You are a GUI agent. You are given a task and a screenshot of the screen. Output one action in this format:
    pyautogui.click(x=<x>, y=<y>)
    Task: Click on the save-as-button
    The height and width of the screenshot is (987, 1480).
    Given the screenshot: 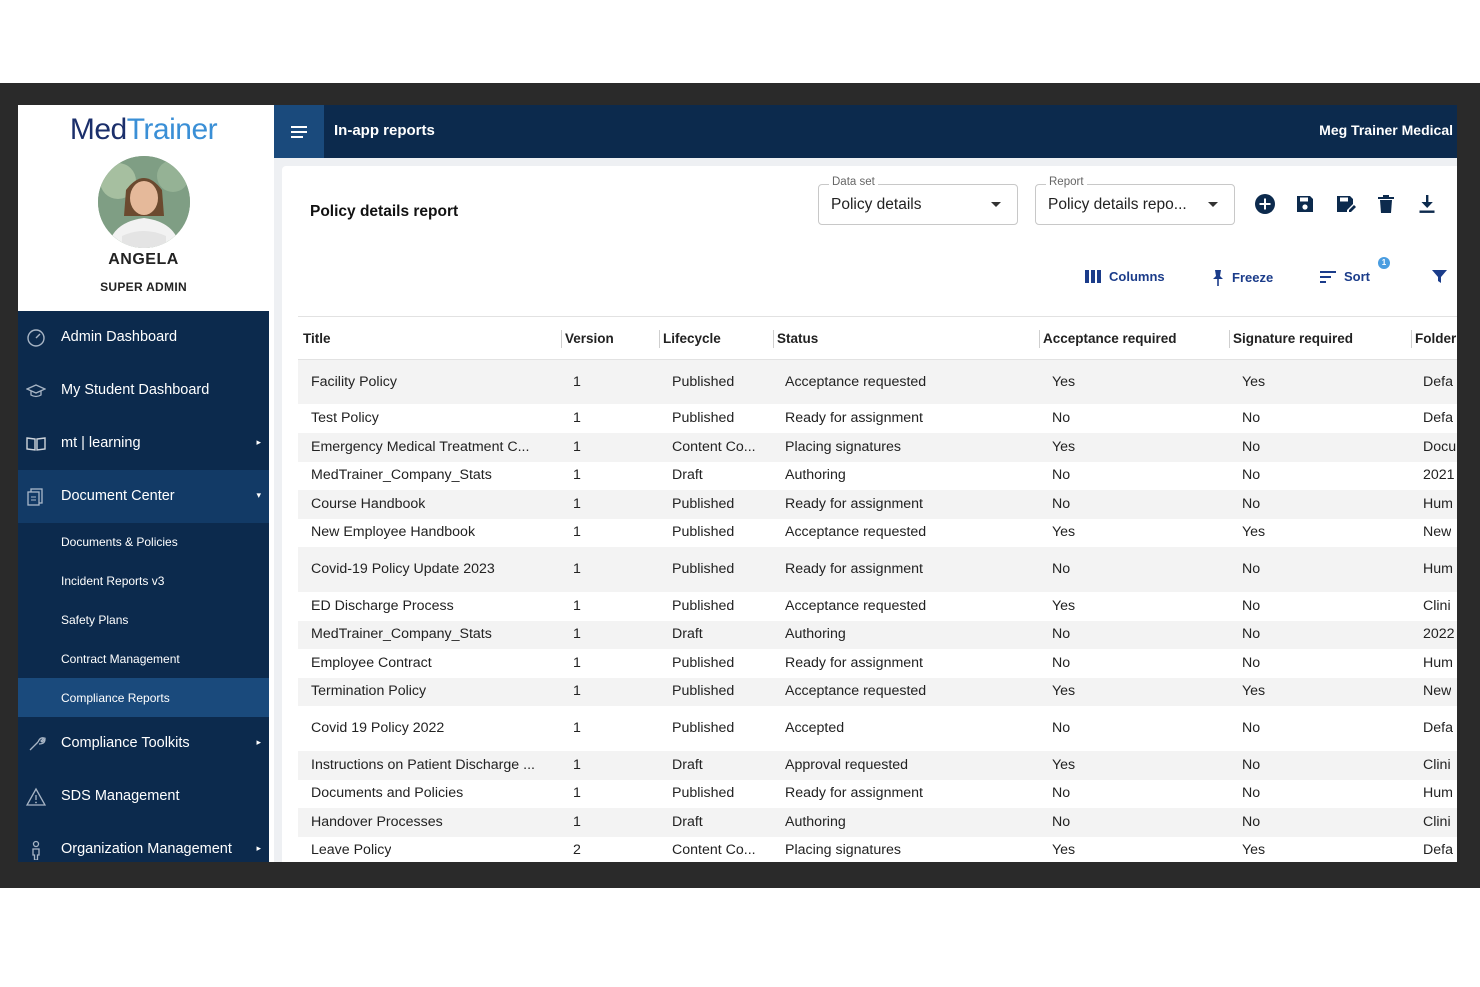 What is the action you would take?
    pyautogui.click(x=1346, y=204)
    